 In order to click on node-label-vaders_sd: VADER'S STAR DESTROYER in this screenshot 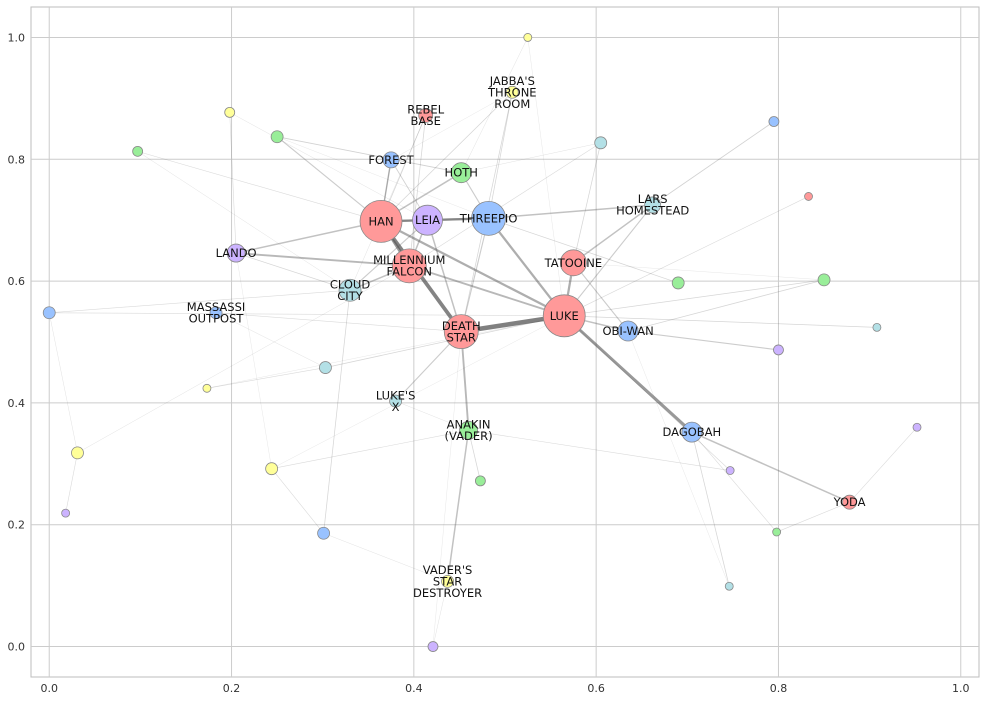, I will do `click(447, 581)`.